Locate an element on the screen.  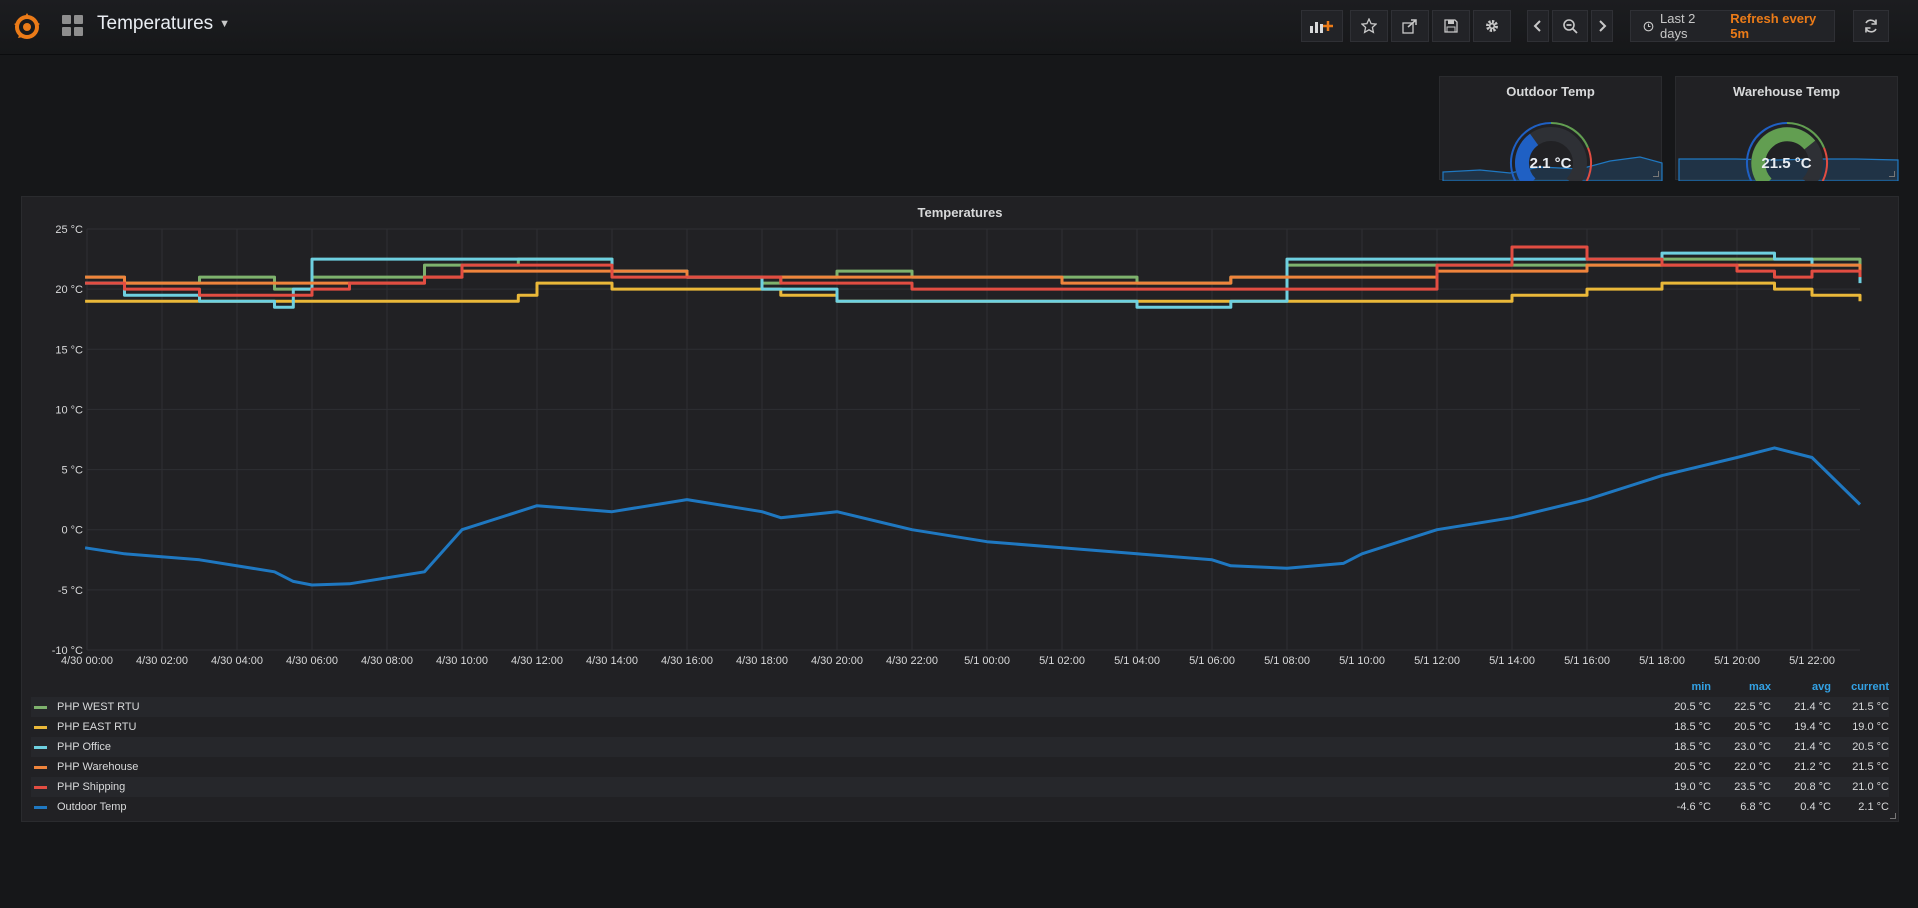
stat-value: 21.5 °C is located at coordinates (1786, 163).